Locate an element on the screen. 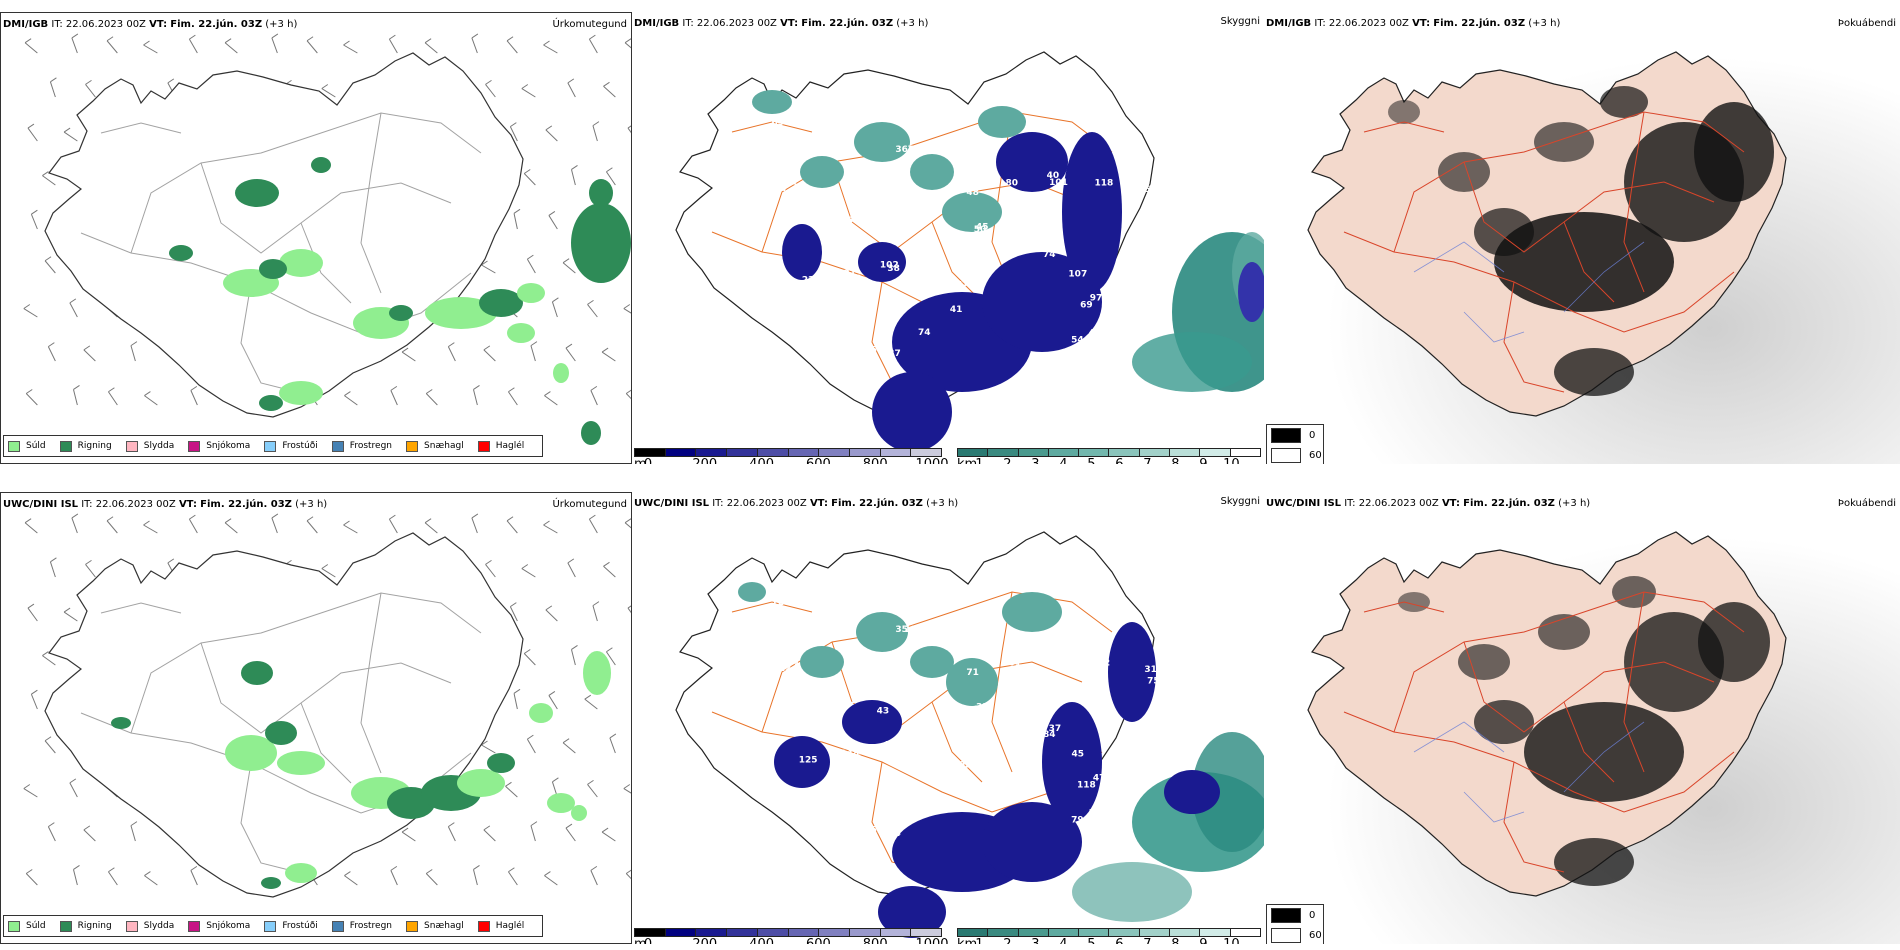 This screenshot has width=1900, height=950. cloudbase-value: 107 is located at coordinates (1077, 274).